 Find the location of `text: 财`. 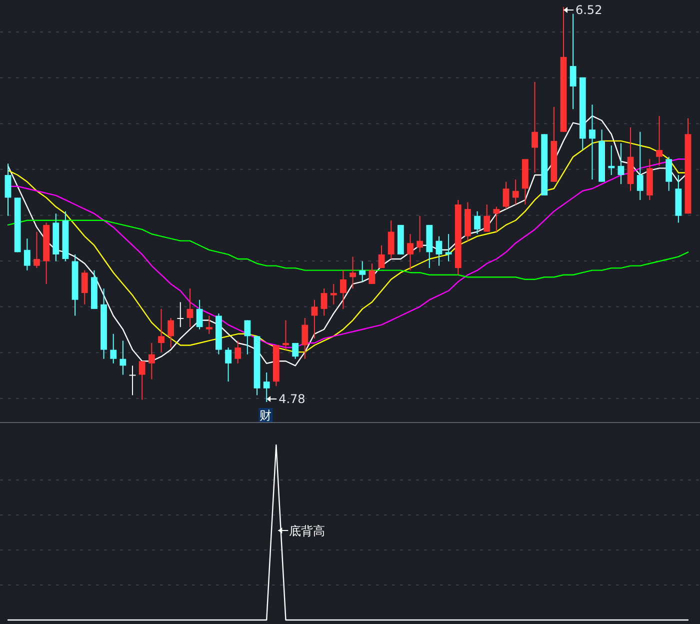

text: 财 is located at coordinates (266, 415).